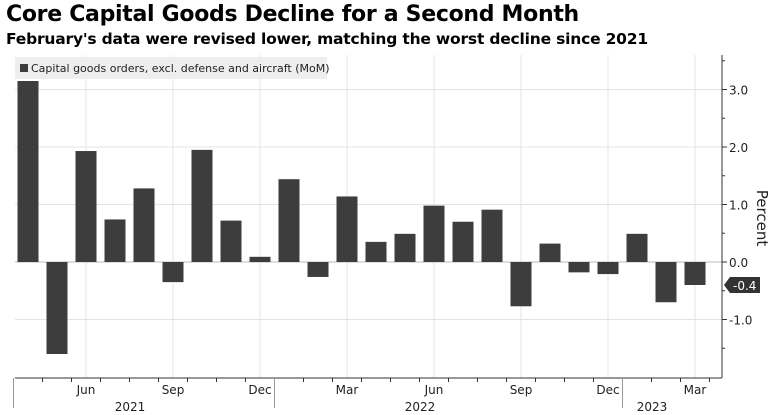 Image resolution: width=780 pixels, height=415 pixels. I want to click on legend-box, so click(171, 68).